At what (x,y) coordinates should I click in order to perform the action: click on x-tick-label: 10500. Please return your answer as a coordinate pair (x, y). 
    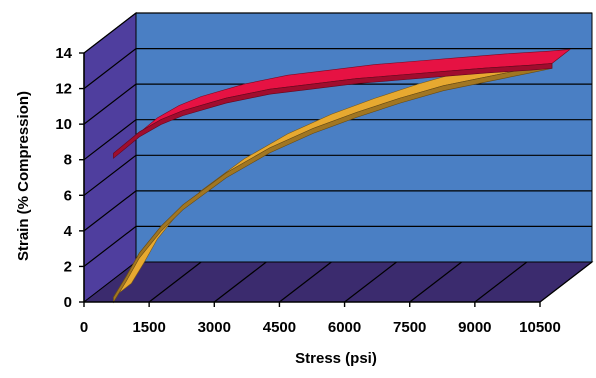
    Looking at the image, I should click on (540, 327).